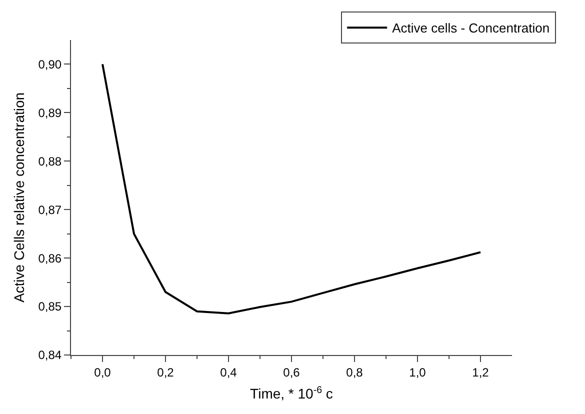 The width and height of the screenshot is (585, 414). I want to click on y-axis-title: Active Cells relative concentration, so click(18, 197).